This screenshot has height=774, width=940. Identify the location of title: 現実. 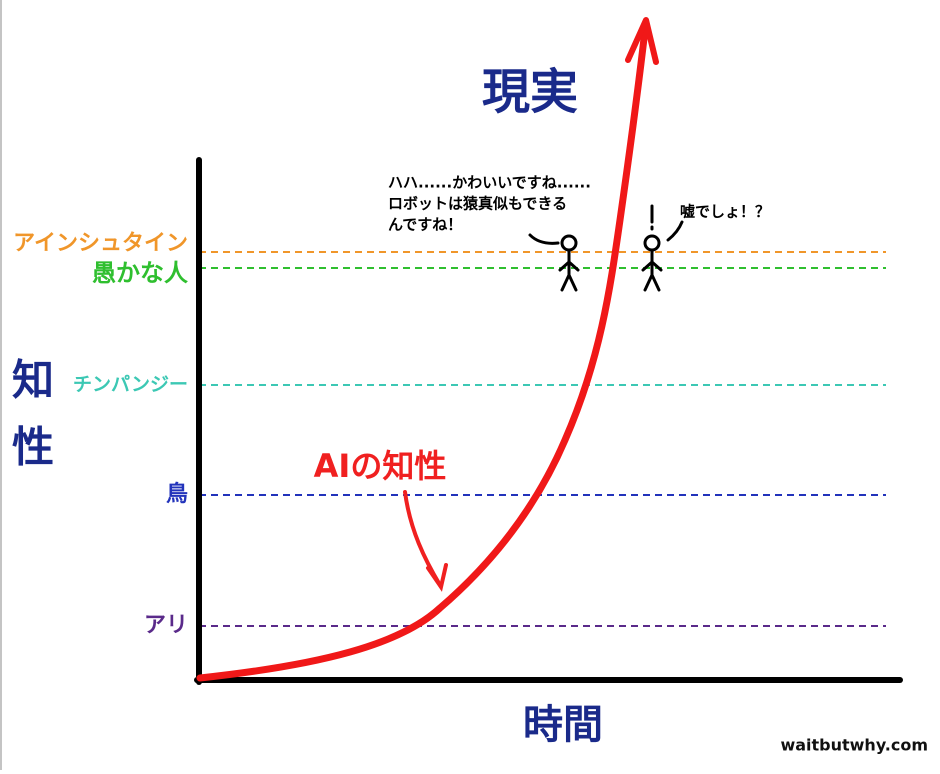
(530, 92).